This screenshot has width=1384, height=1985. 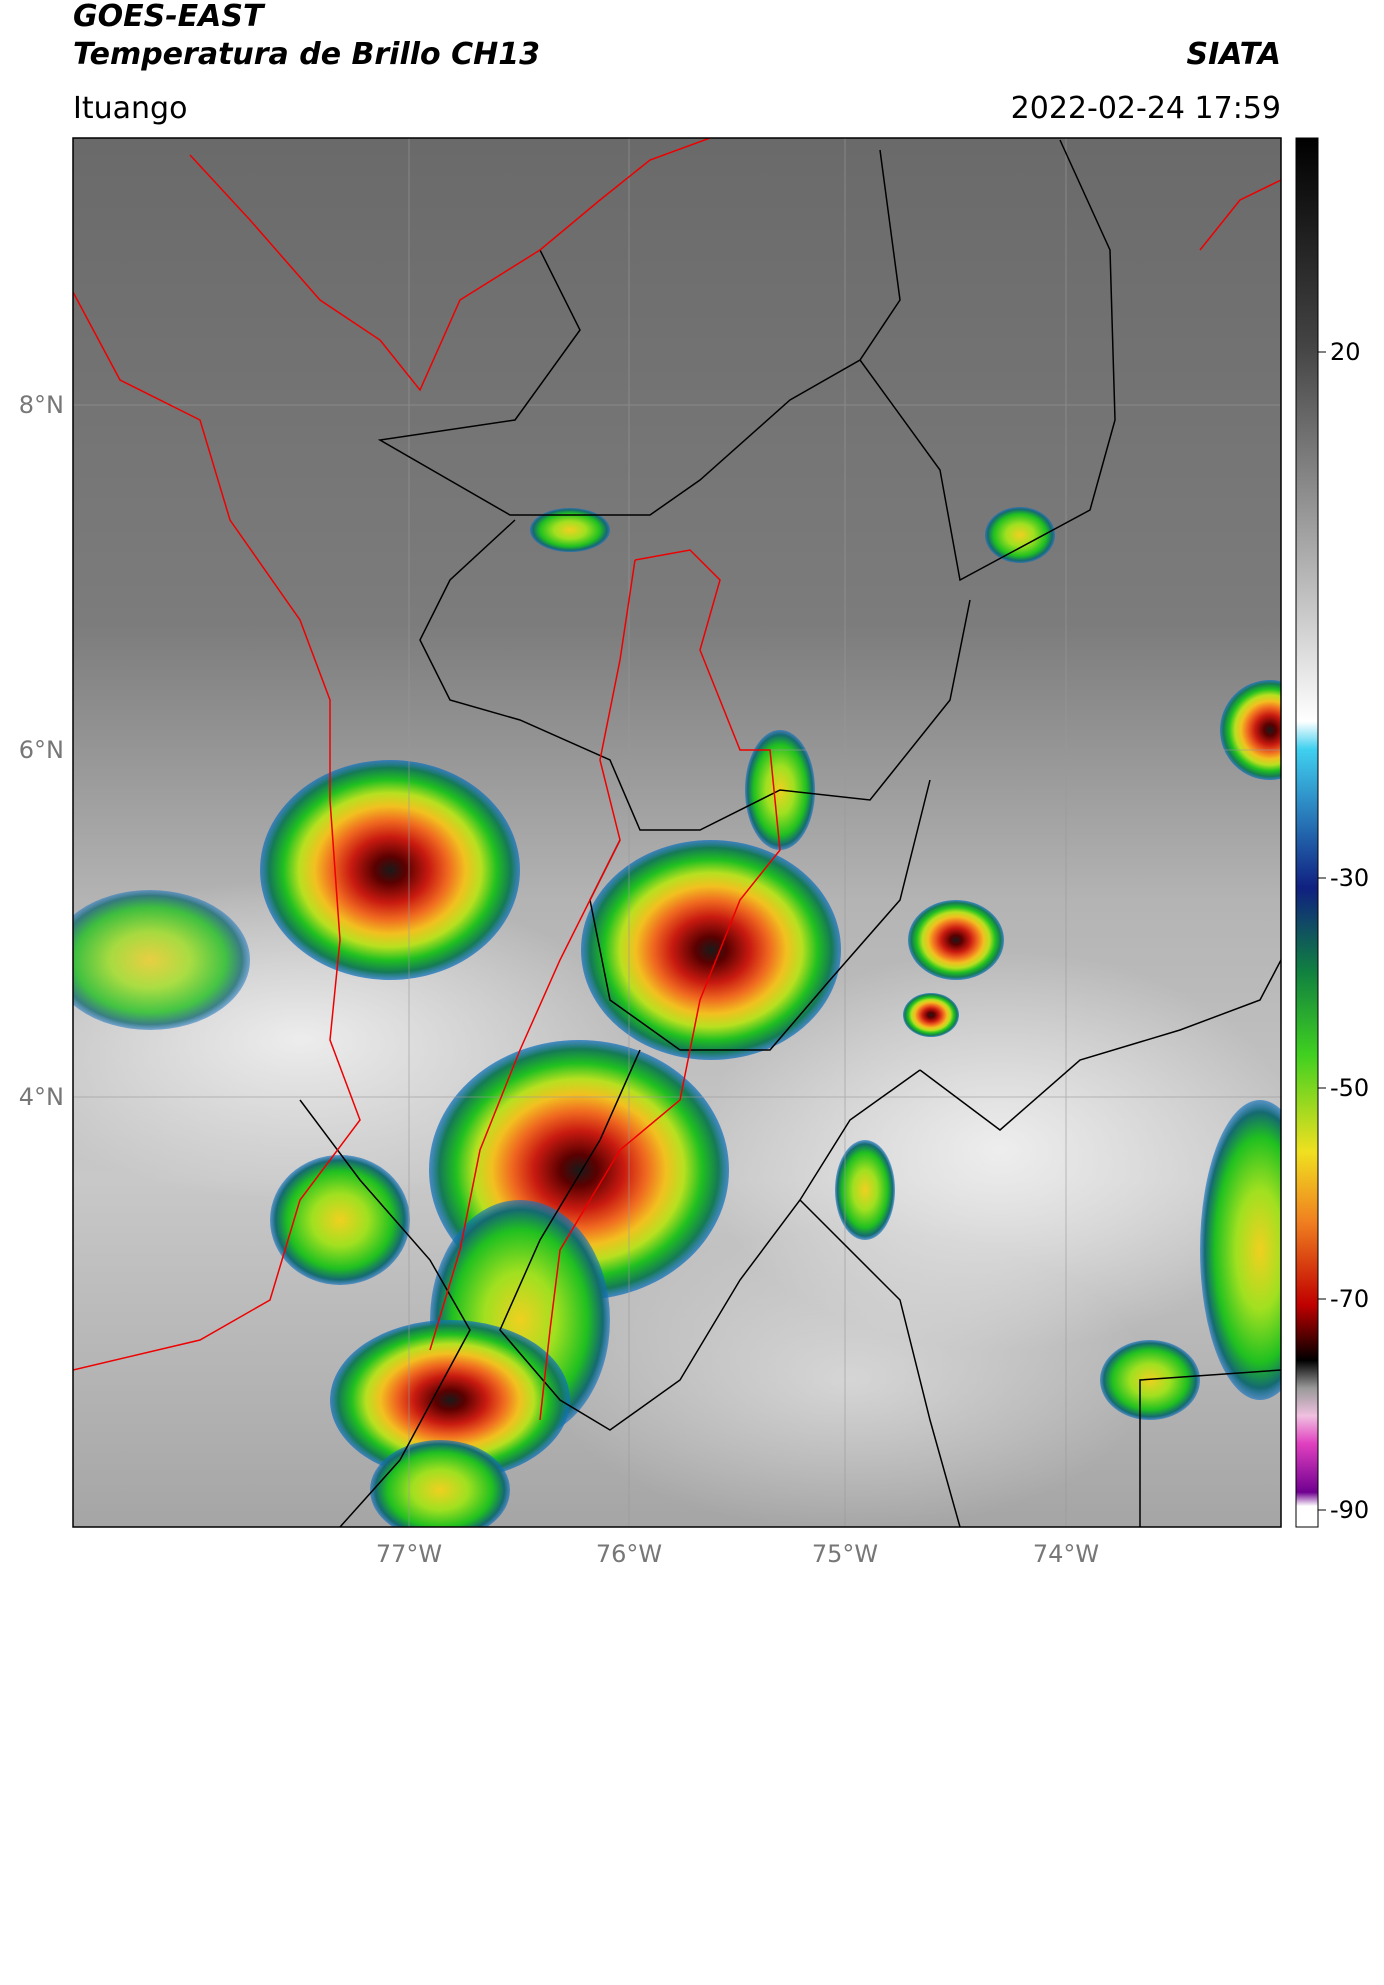 What do you see at coordinates (41, 405) in the screenshot?
I see `lat-label: 8°N` at bounding box center [41, 405].